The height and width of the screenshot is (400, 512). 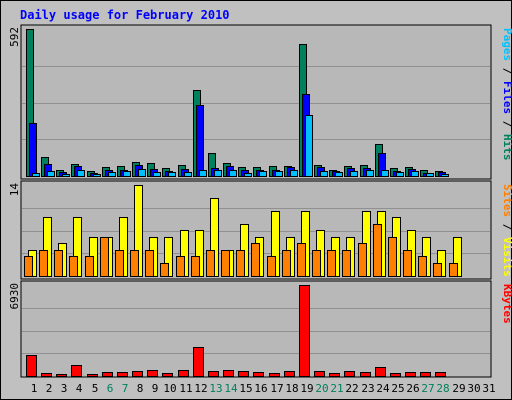 What do you see at coordinates (473, 388) in the screenshot?
I see `x-axis-label-day-30: 30` at bounding box center [473, 388].